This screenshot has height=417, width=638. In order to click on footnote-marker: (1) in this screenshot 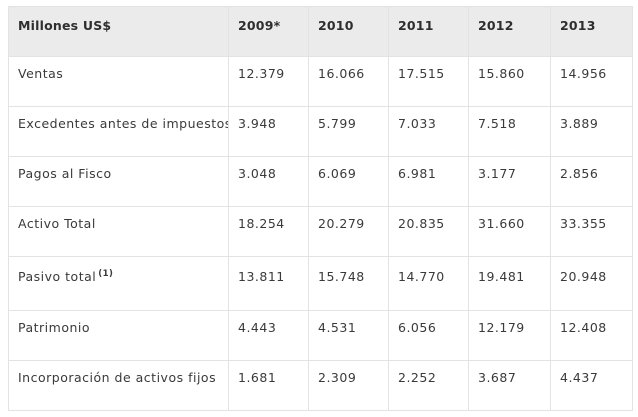, I will do `click(106, 274)`.